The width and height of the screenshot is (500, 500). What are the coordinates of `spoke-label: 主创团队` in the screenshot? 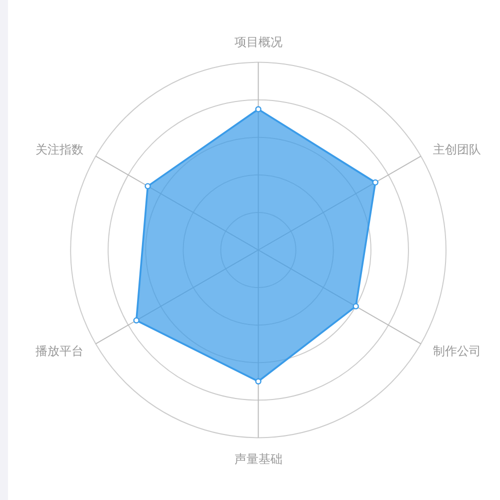 It's located at (456, 149).